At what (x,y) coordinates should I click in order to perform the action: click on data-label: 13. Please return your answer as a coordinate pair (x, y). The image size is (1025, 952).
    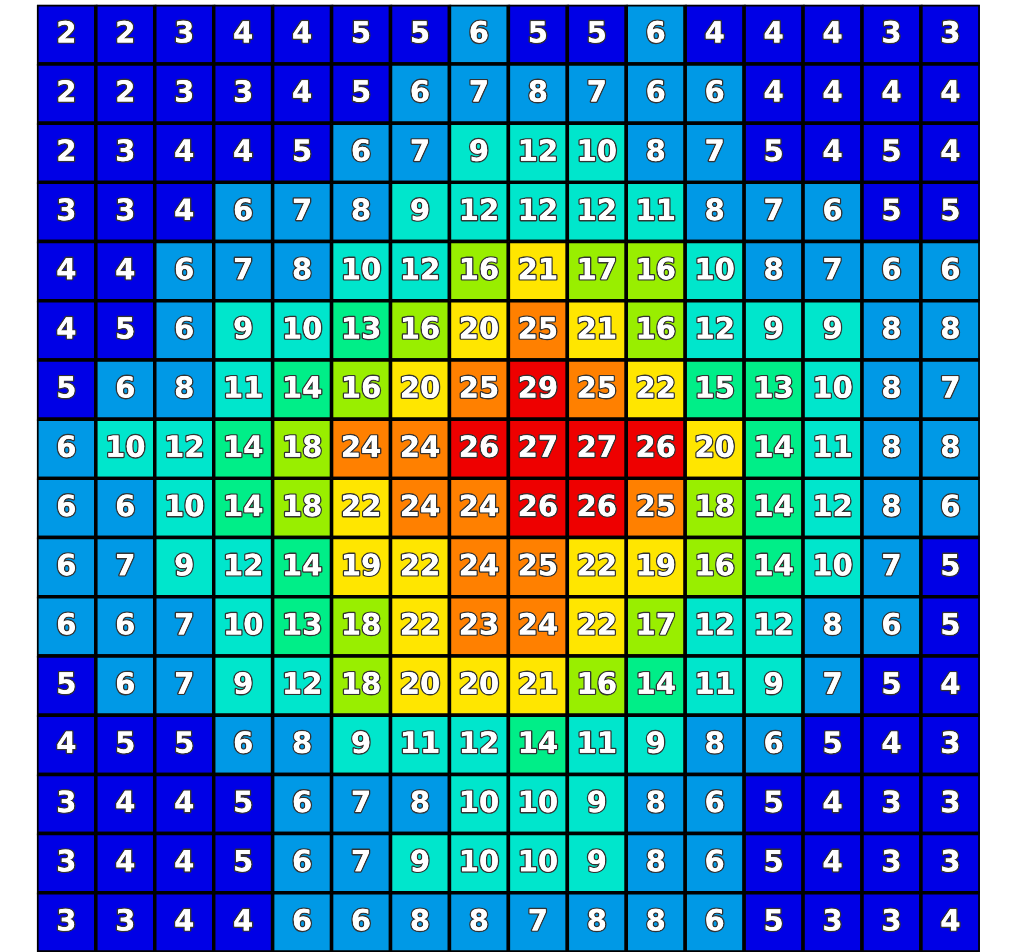
    Looking at the image, I should click on (774, 387).